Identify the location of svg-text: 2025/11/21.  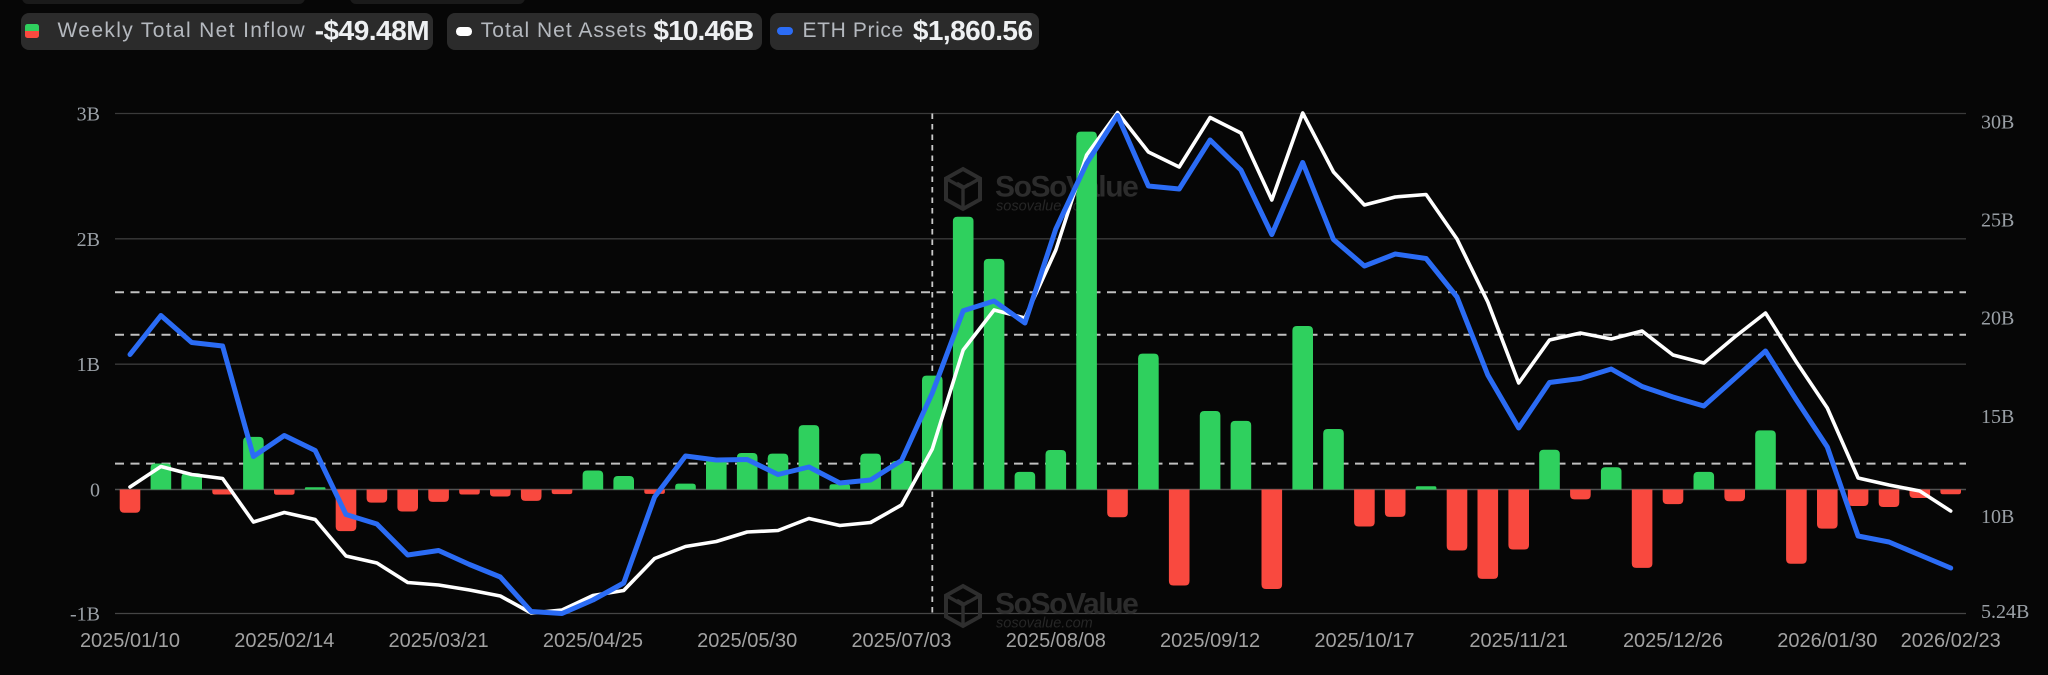
(1518, 641).